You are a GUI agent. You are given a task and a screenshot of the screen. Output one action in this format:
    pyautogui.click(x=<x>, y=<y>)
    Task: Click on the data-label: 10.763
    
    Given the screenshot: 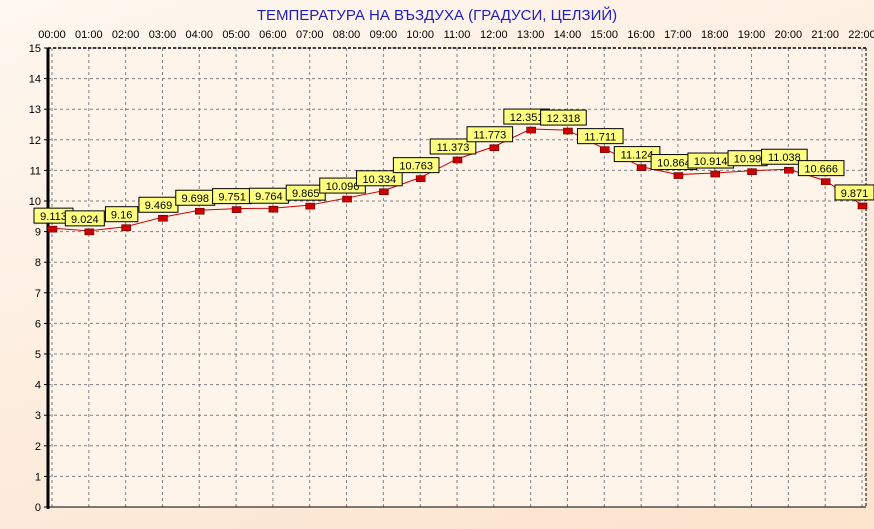 What is the action you would take?
    pyautogui.click(x=416, y=167)
    